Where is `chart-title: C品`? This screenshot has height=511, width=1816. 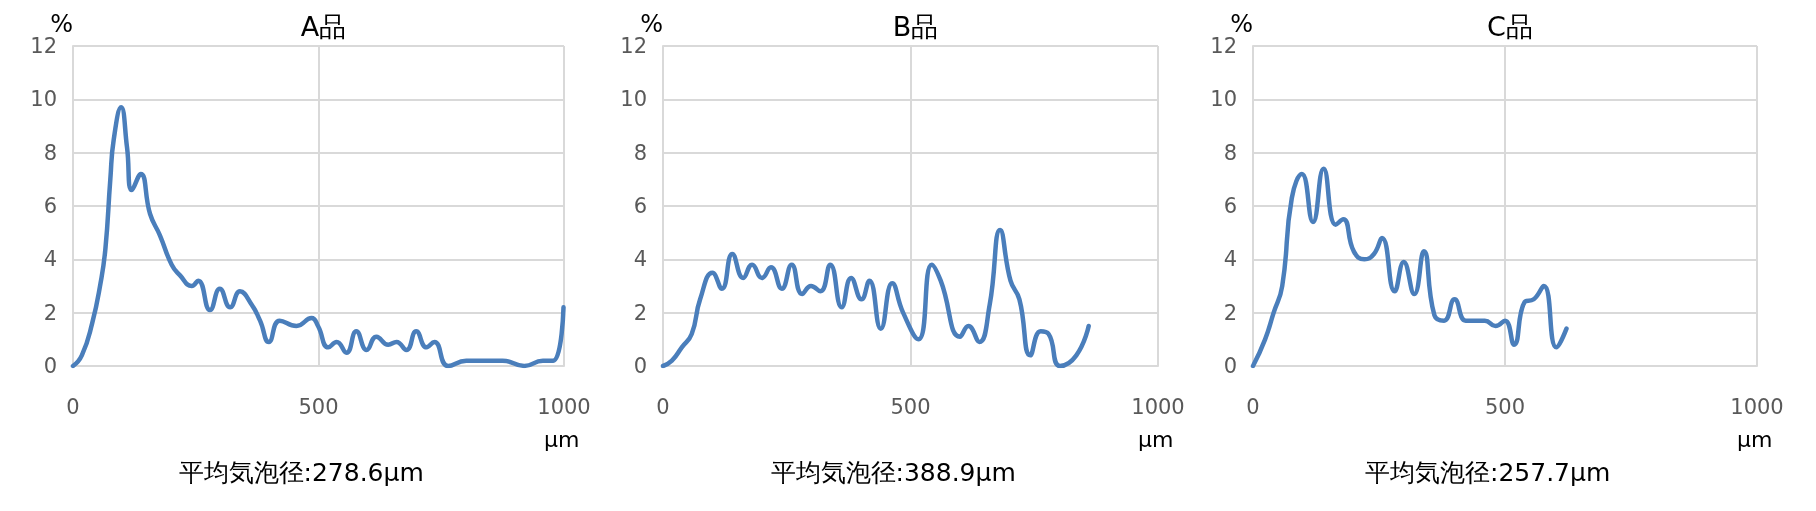
chart-title: C品 is located at coordinates (1510, 26).